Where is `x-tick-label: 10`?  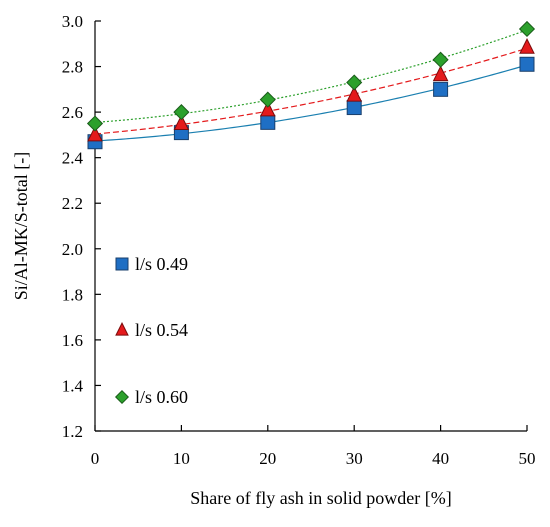
x-tick-label: 10 is located at coordinates (181, 458).